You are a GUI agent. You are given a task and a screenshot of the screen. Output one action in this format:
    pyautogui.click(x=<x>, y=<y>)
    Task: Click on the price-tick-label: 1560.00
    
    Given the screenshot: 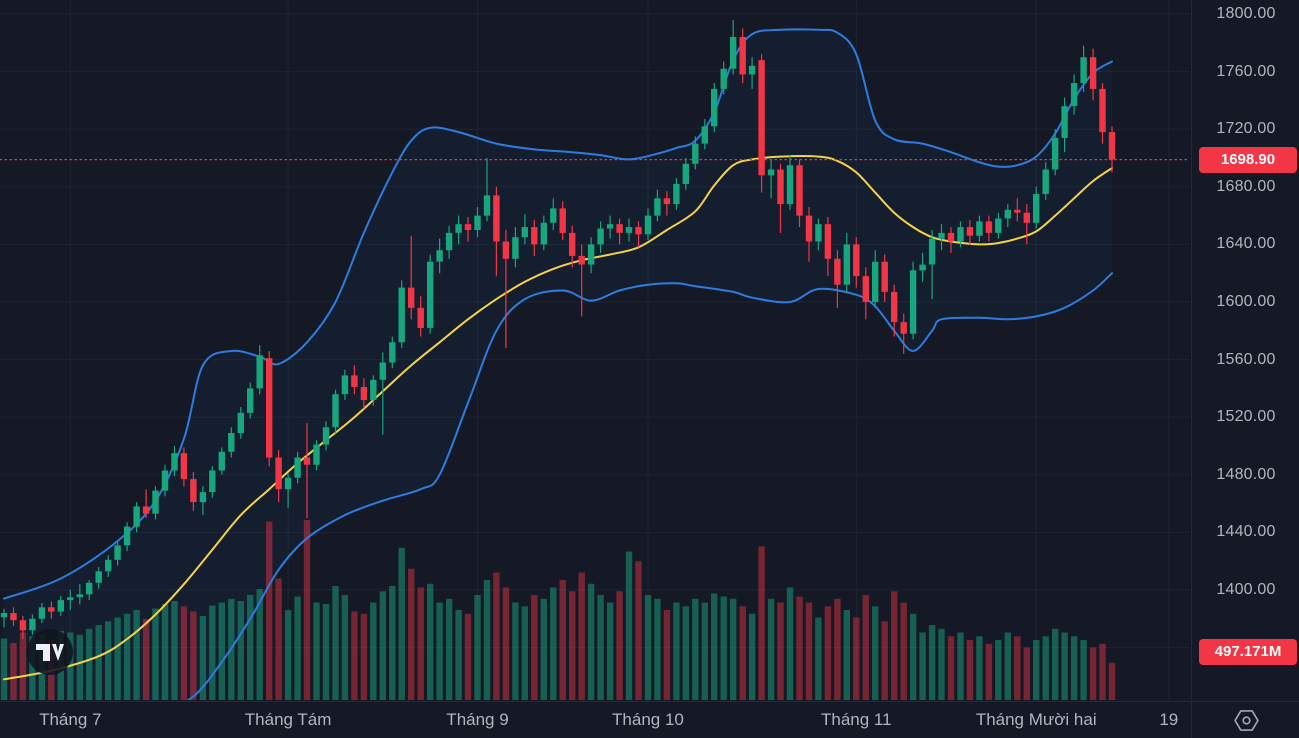 What is the action you would take?
    pyautogui.click(x=1246, y=359)
    